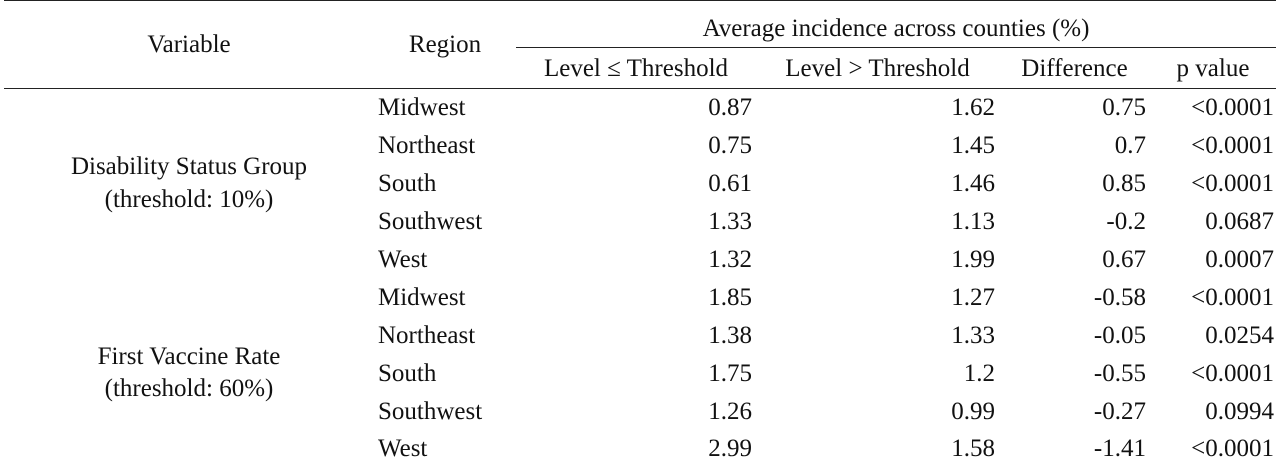 This screenshot has height=468, width=1280. What do you see at coordinates (730, 108) in the screenshot?
I see `level-le-cell: 0.87` at bounding box center [730, 108].